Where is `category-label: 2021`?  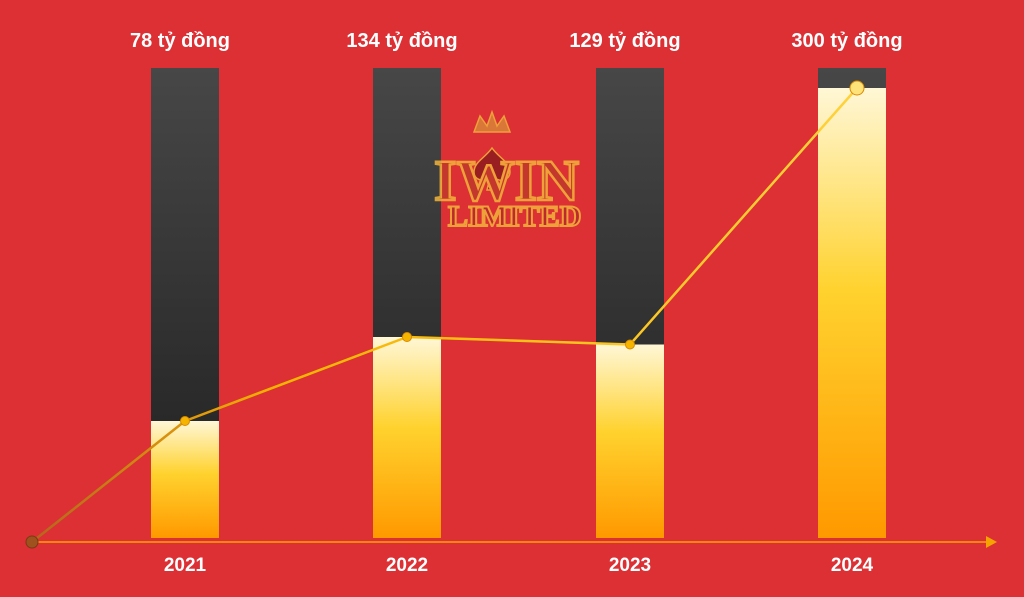
category-label: 2021 is located at coordinates (185, 565).